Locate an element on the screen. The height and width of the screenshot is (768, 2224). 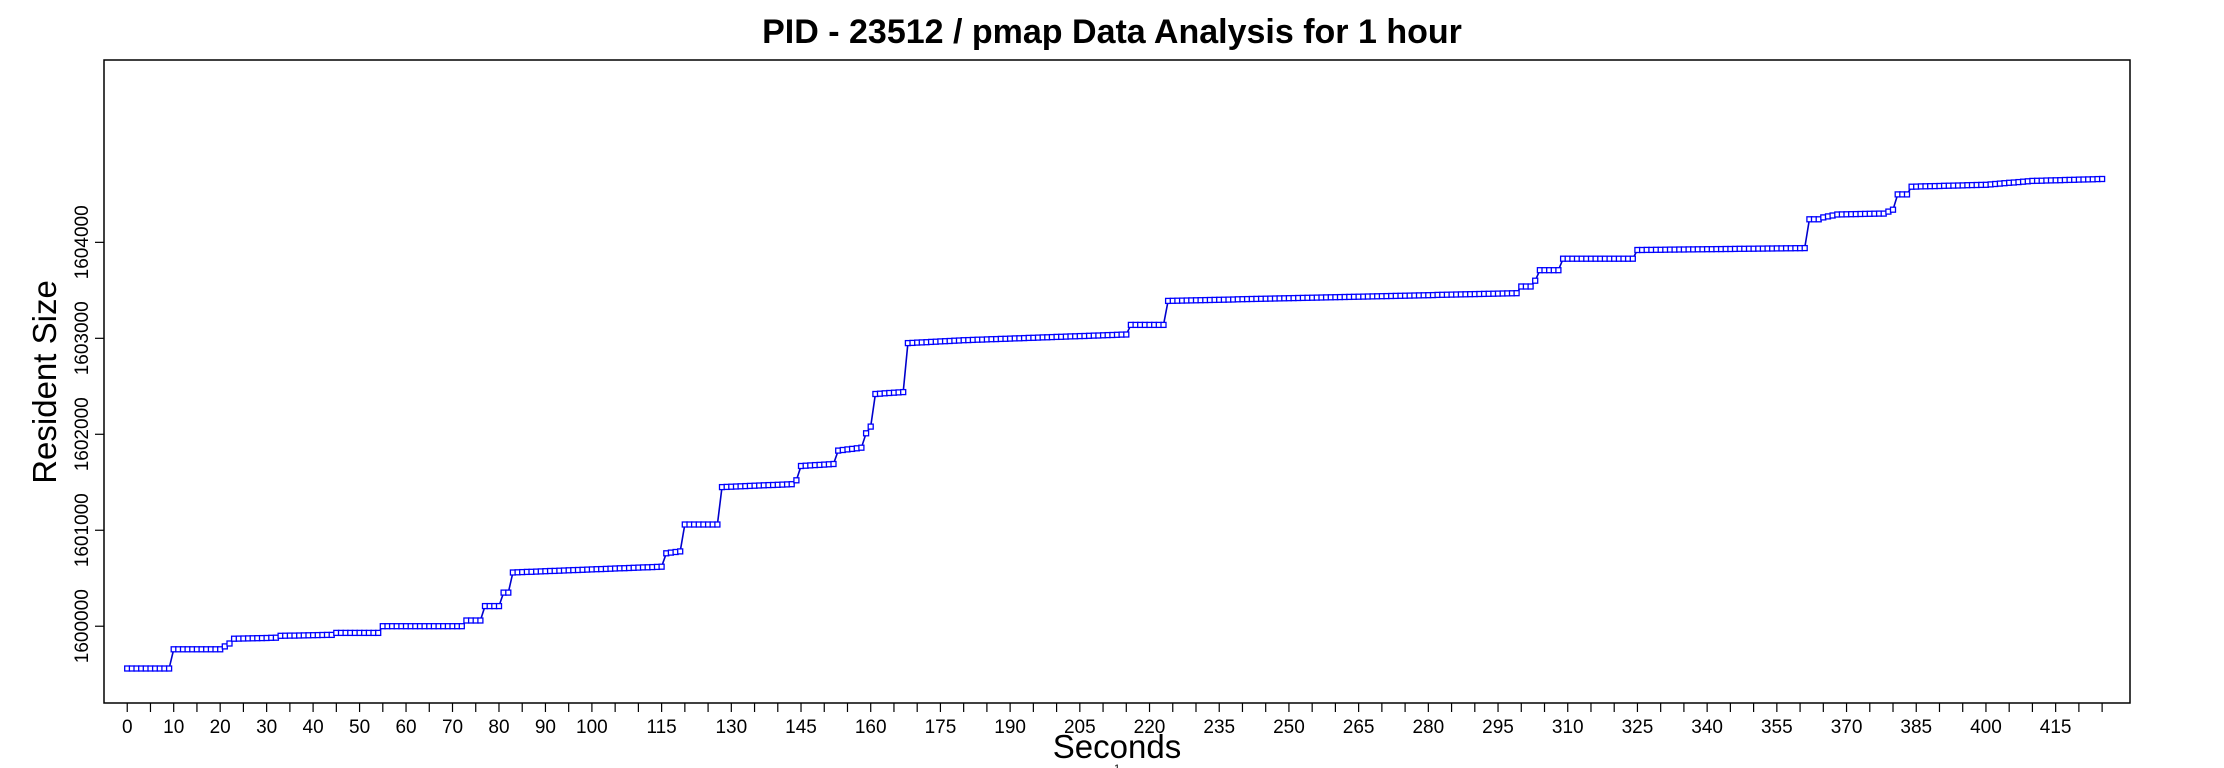
footnote: 1 is located at coordinates (1117, 765).